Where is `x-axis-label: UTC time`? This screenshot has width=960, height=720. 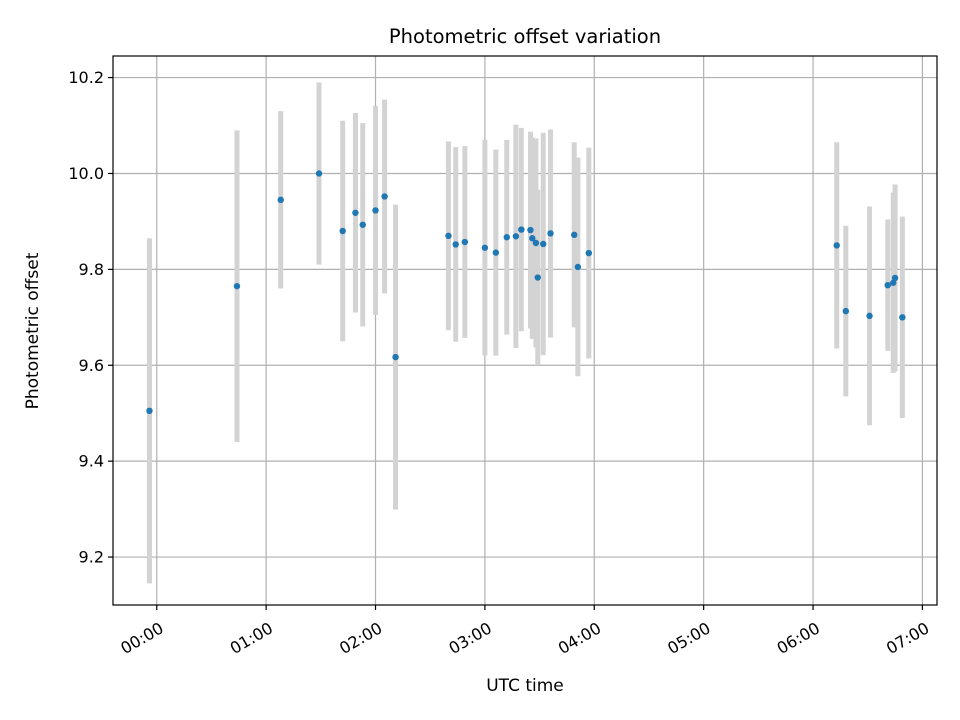
x-axis-label: UTC time is located at coordinates (525, 686).